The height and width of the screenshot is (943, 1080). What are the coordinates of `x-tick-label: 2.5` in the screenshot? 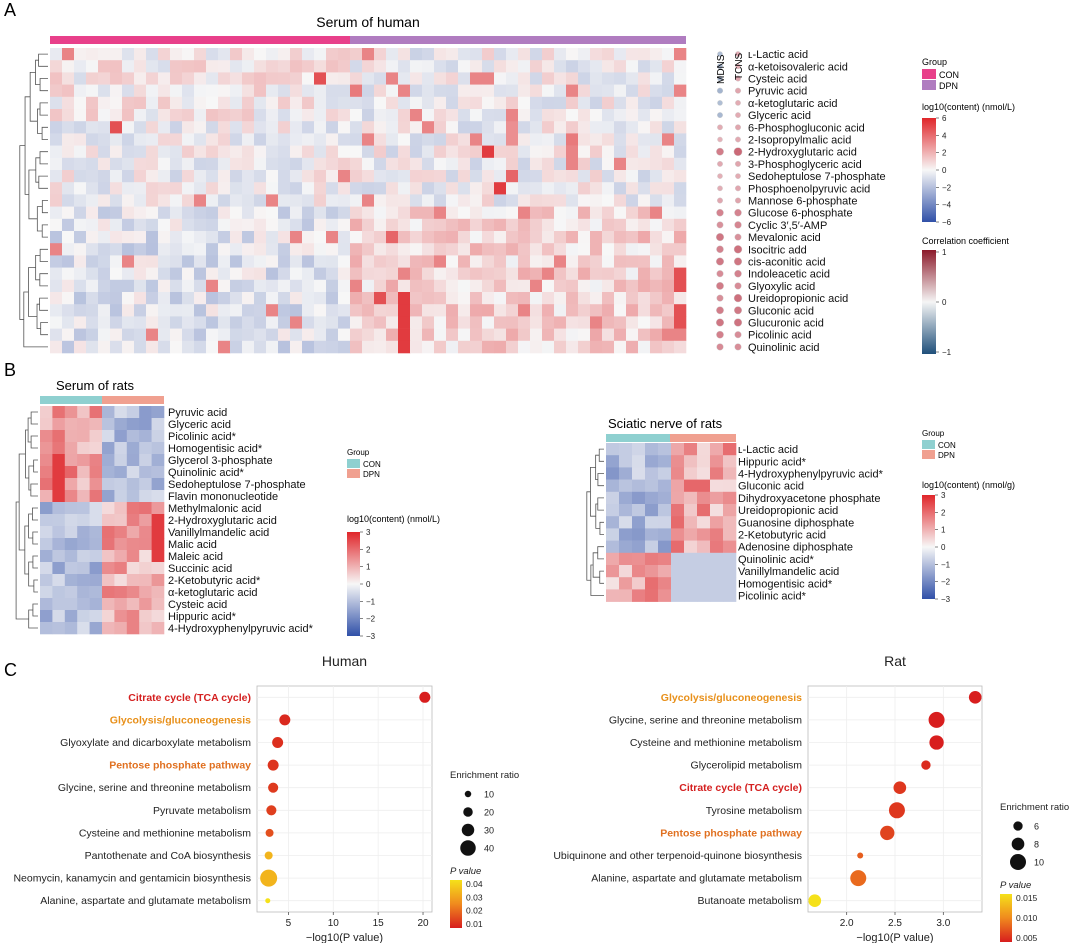 It's located at (895, 923).